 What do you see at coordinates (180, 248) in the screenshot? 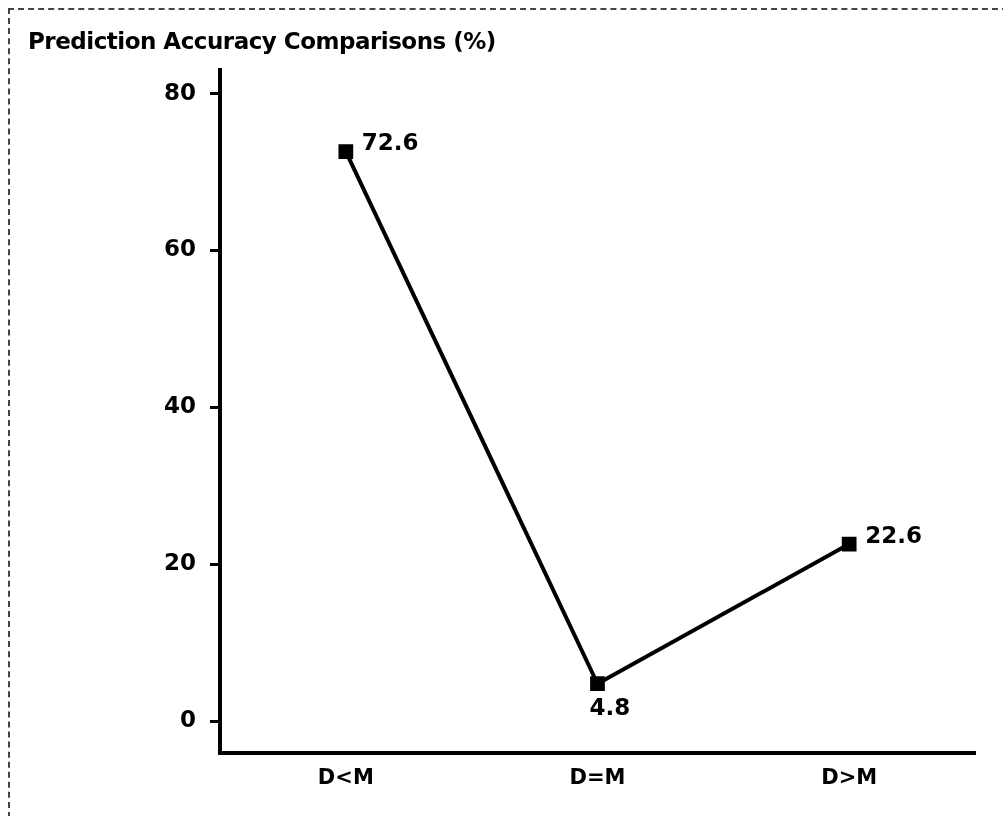
I see `y-tick-label: 60` at bounding box center [180, 248].